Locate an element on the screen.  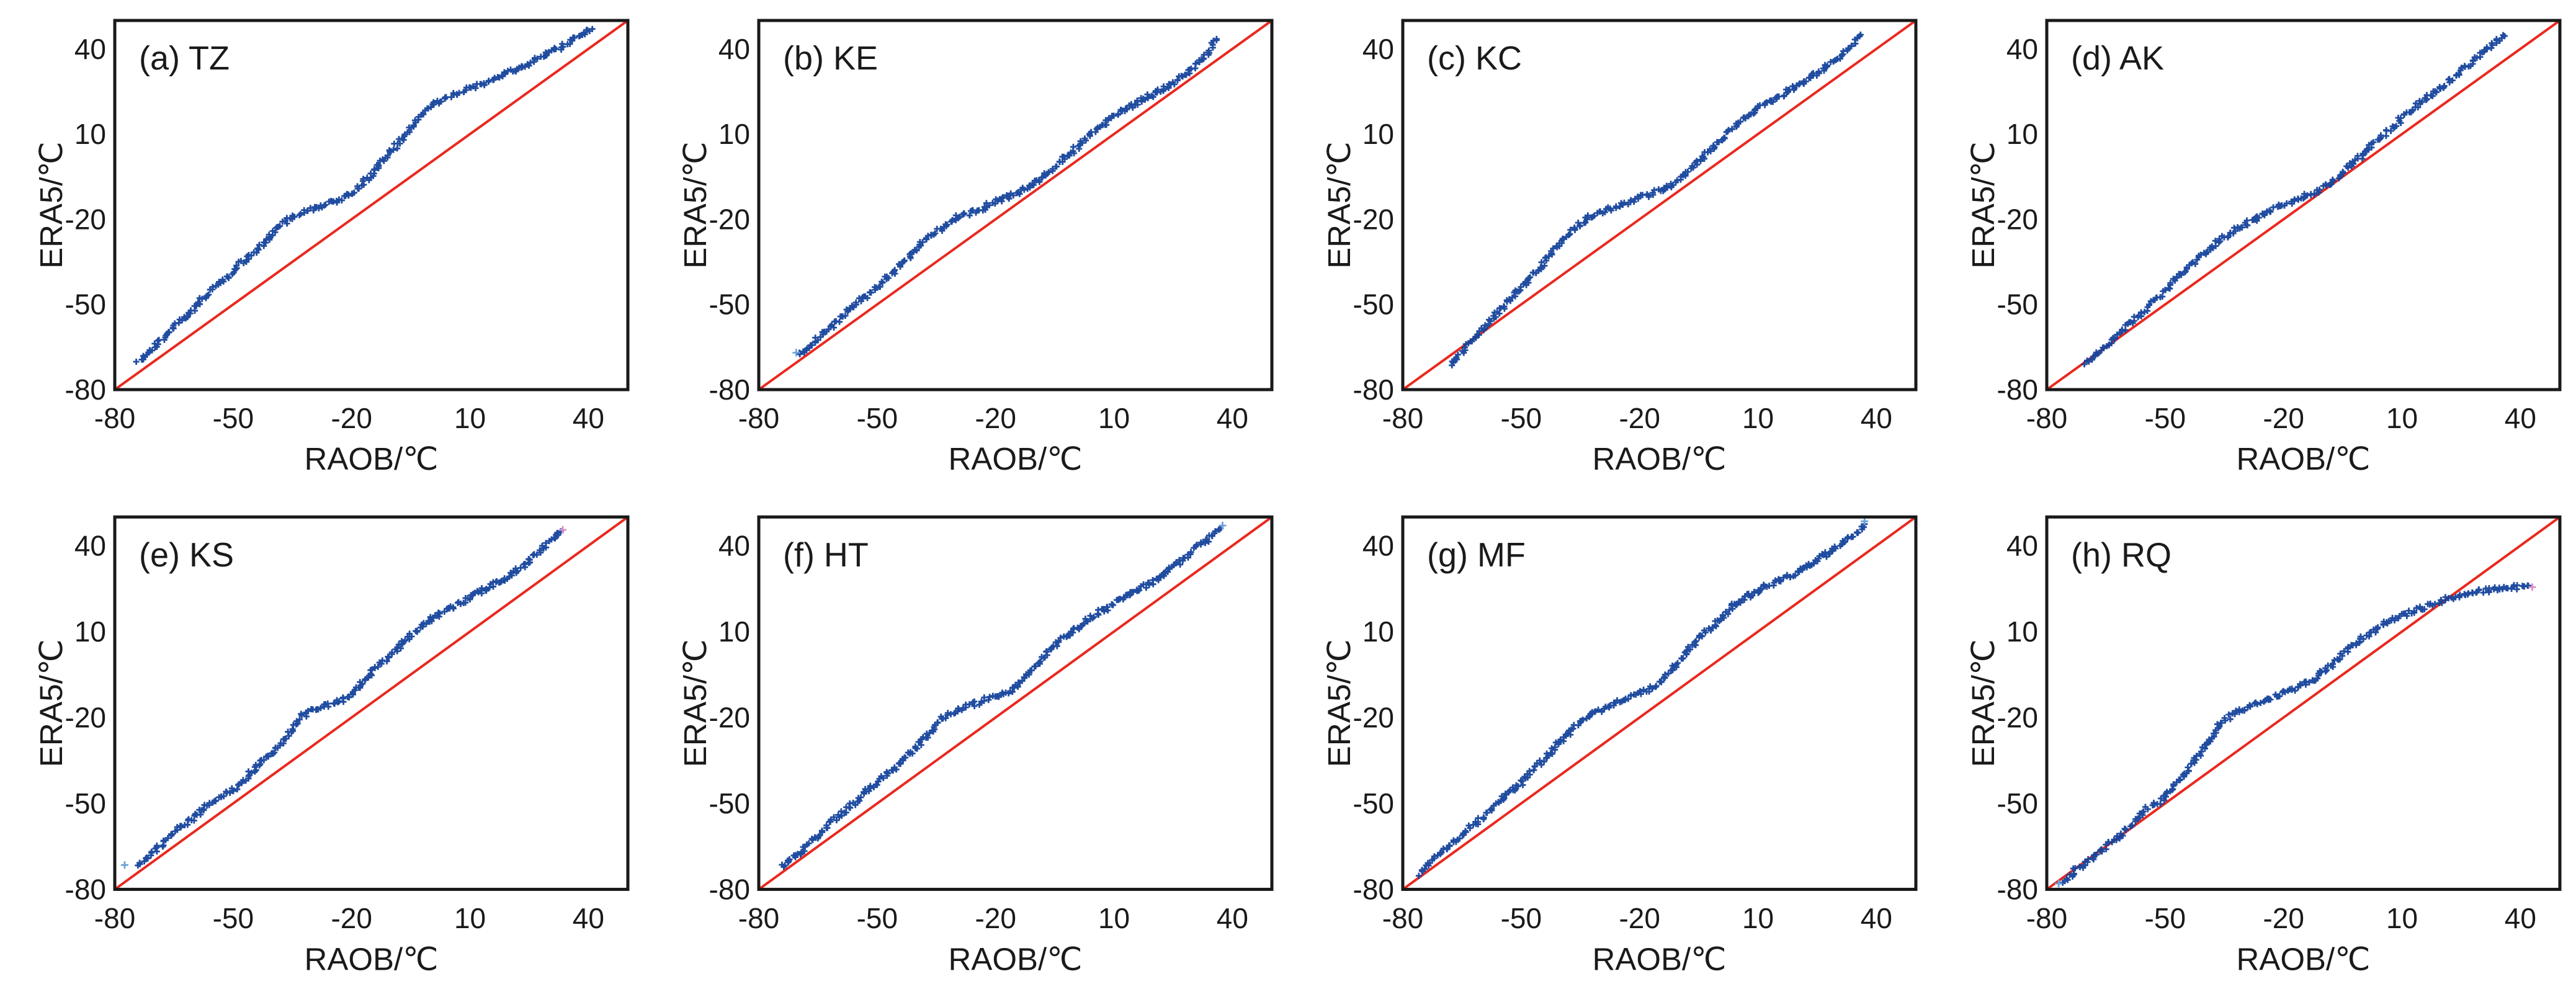
panel-label: (g) MF is located at coordinates (1476, 555).